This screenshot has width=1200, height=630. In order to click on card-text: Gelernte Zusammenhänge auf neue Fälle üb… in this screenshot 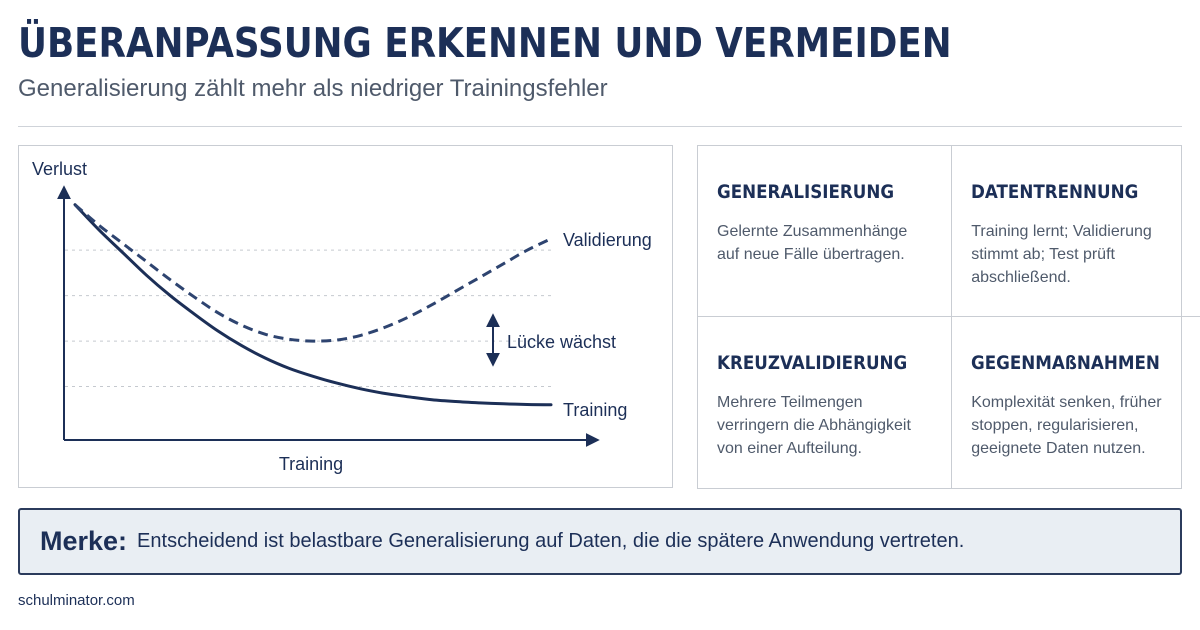, I will do `click(812, 243)`.